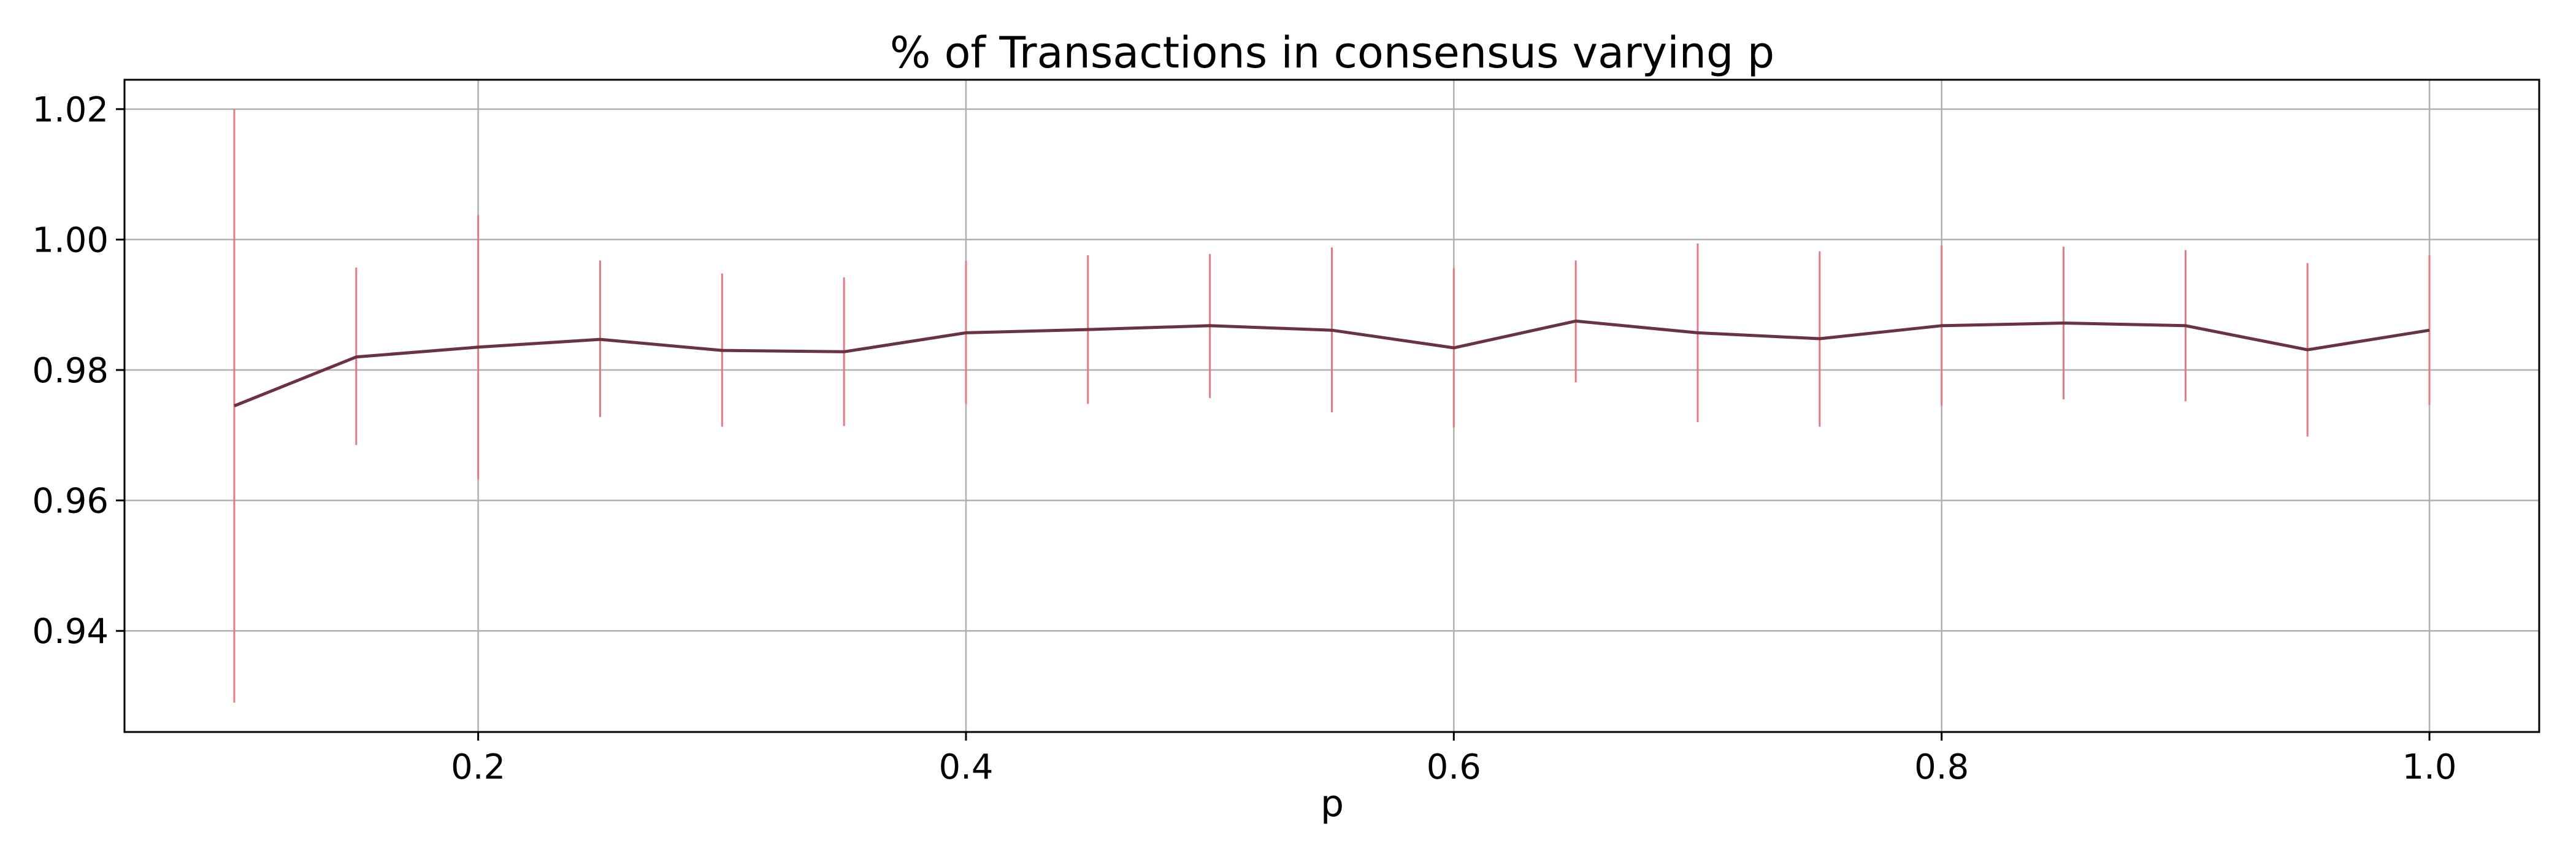 This screenshot has width=2576, height=859. What do you see at coordinates (478, 767) in the screenshot?
I see `x-tick-label: 0.2` at bounding box center [478, 767].